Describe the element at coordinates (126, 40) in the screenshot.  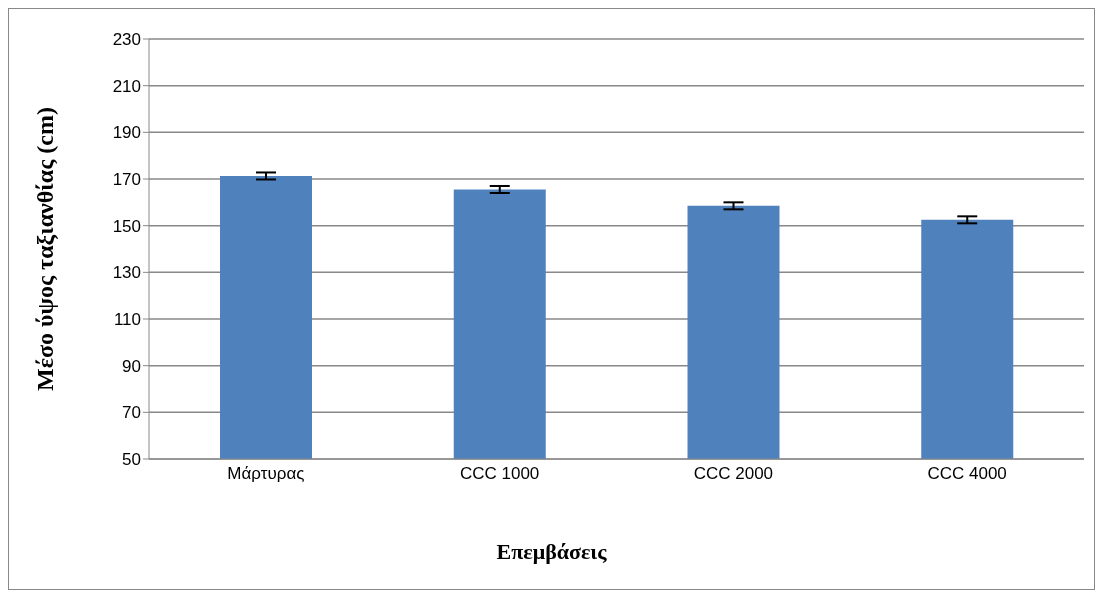
I see `y-tick-label: 230` at that location.